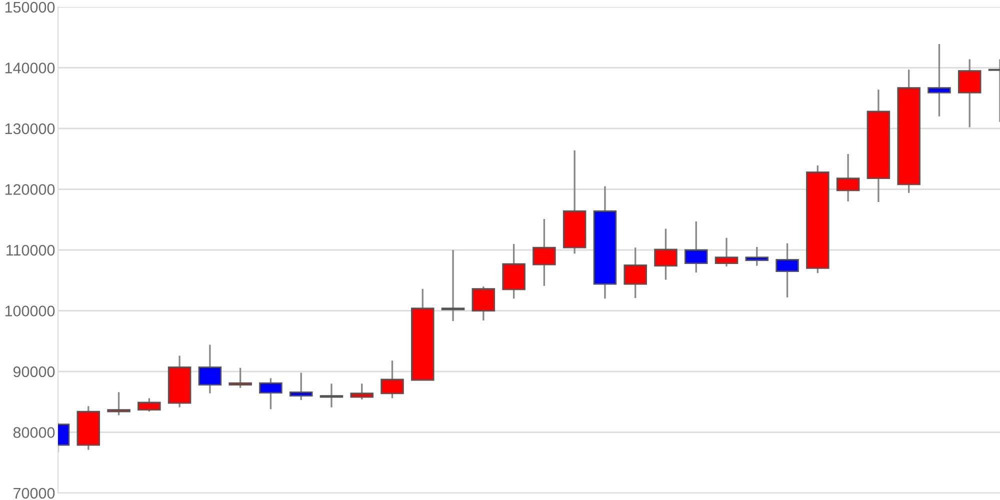 The image size is (1000, 500). What do you see at coordinates (34, 432) in the screenshot?
I see `y-tick-label: 80000` at bounding box center [34, 432].